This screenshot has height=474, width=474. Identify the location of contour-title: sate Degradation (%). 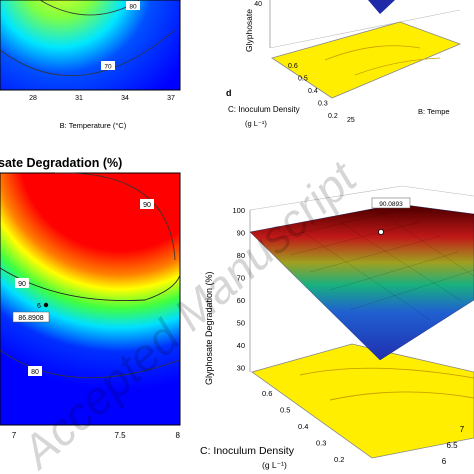
(61, 163).